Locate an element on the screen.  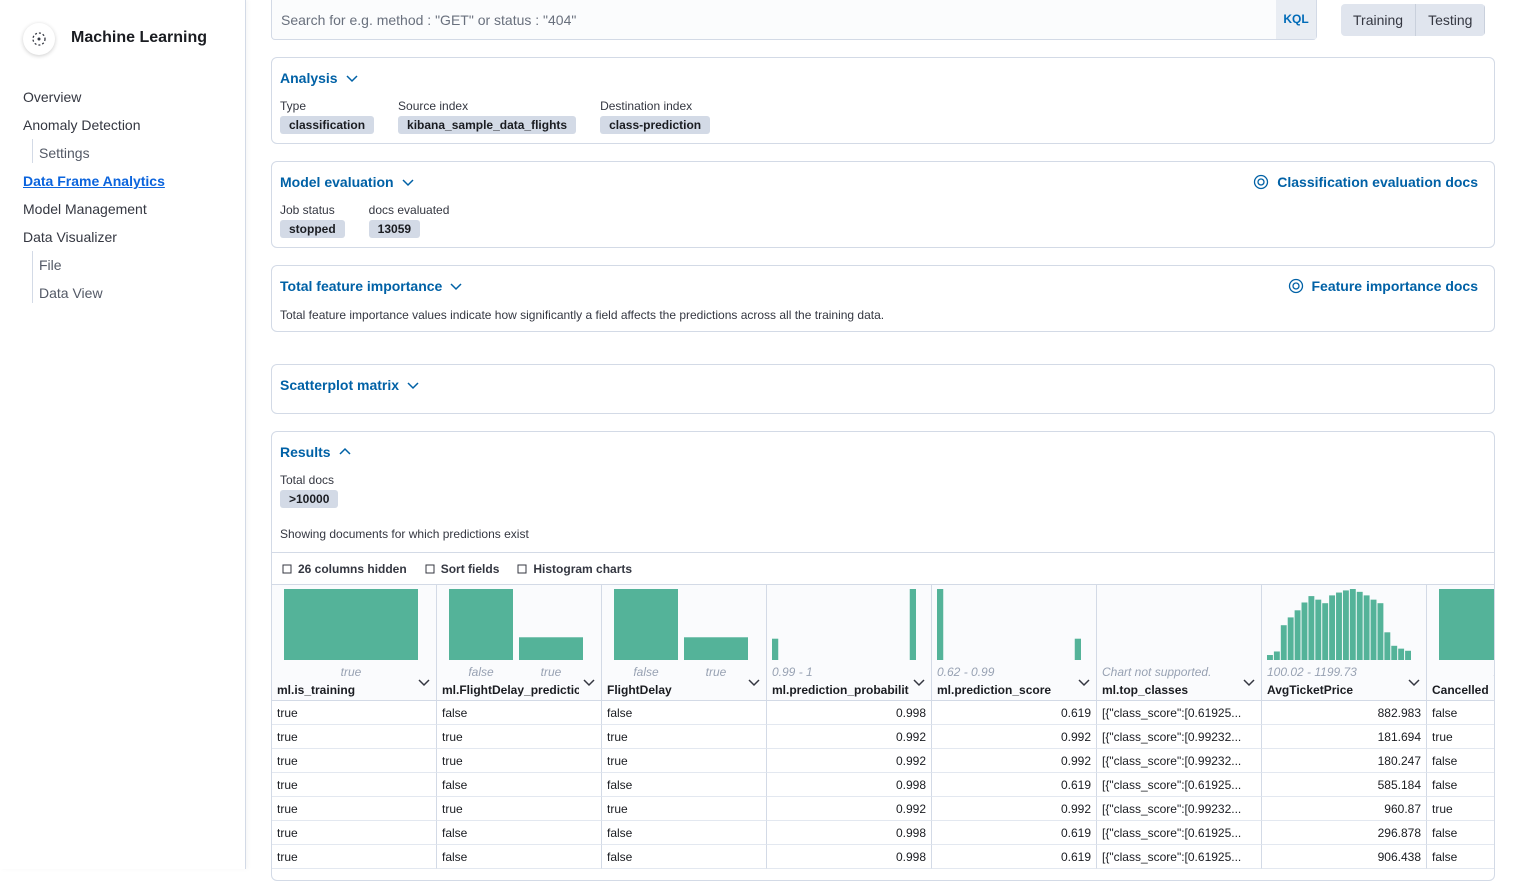
nav-item: Anomaly Detection is located at coordinates (82, 125).